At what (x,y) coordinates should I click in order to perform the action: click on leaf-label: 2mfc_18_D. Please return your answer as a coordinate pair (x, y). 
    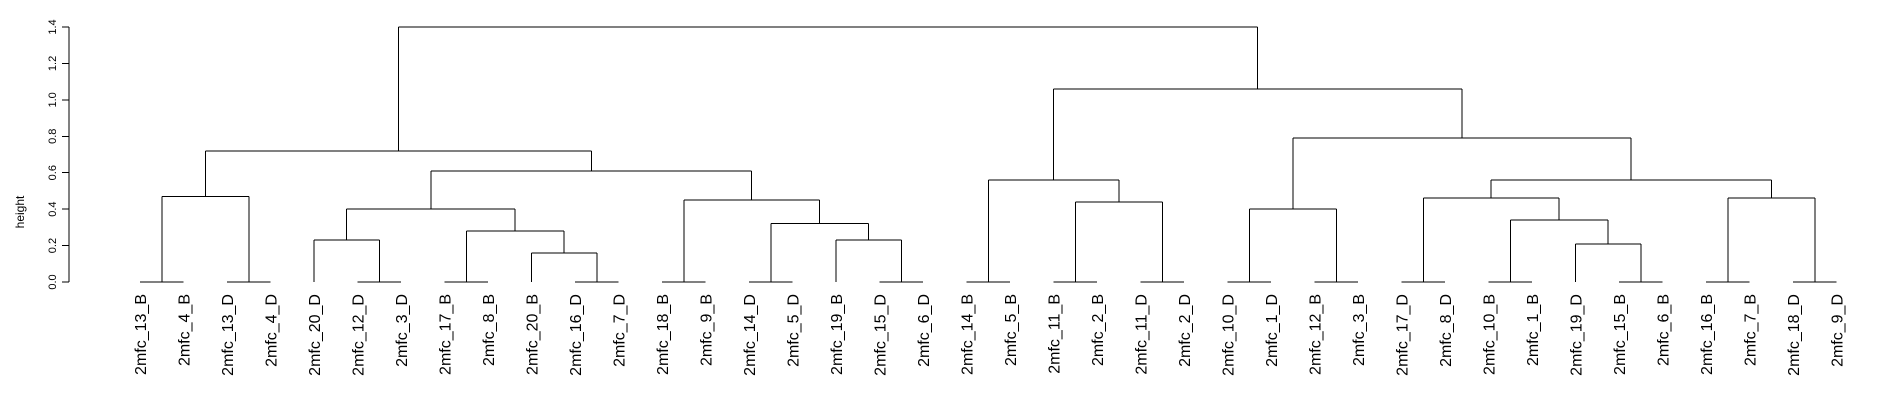
    Looking at the image, I should click on (1794, 335).